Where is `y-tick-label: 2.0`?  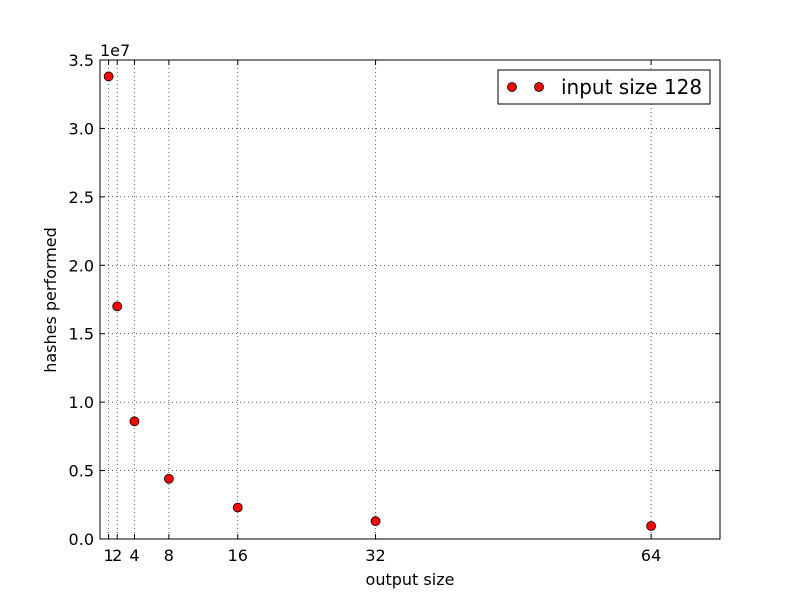
y-tick-label: 2.0 is located at coordinates (81, 265).